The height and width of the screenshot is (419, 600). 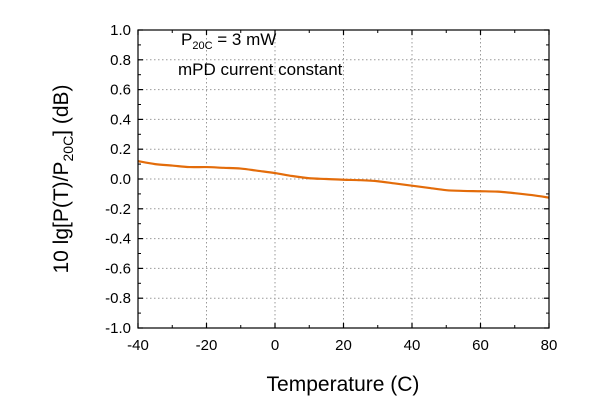 What do you see at coordinates (549, 345) in the screenshot?
I see `x-tick-label: 80` at bounding box center [549, 345].